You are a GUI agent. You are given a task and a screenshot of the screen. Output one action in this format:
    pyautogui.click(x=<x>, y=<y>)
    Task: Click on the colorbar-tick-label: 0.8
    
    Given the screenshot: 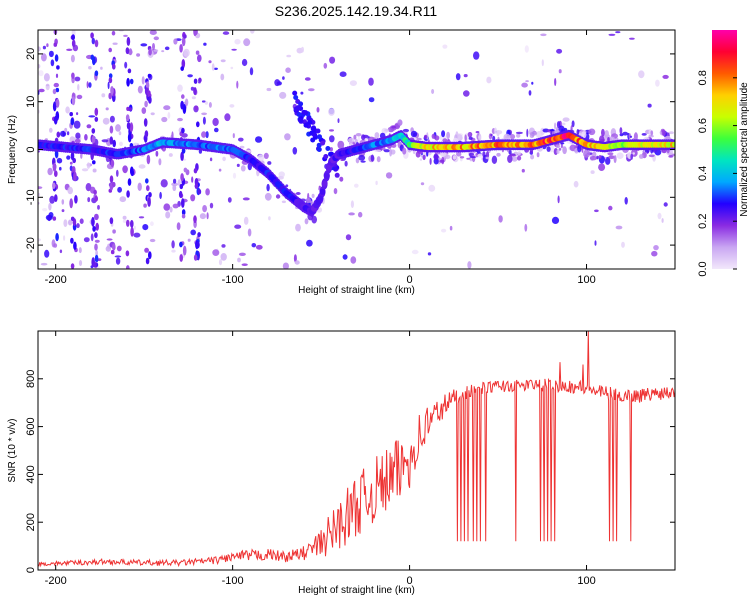 What is the action you would take?
    pyautogui.click(x=703, y=77)
    